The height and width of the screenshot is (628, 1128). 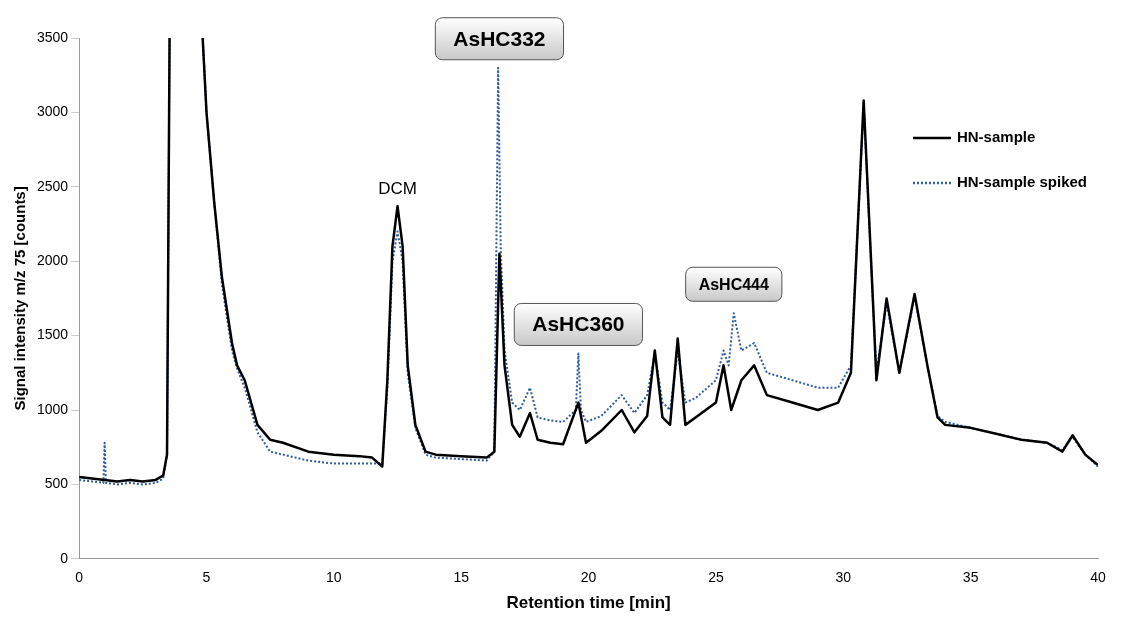 I want to click on x-tick-label: 20, so click(x=588, y=577).